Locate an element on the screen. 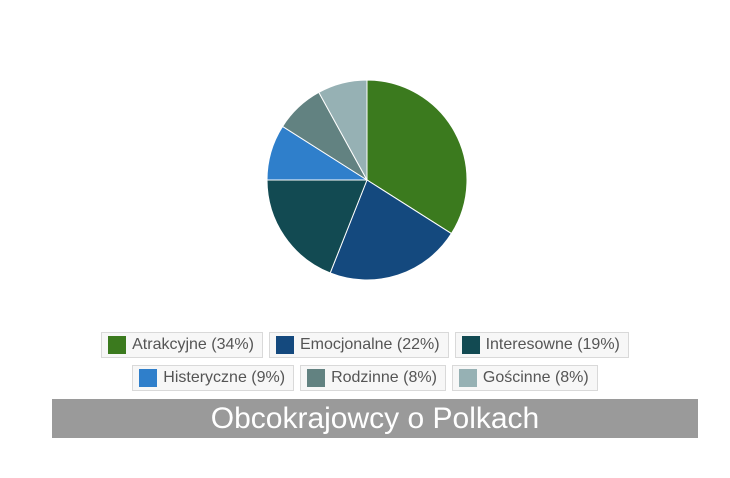 This screenshot has height=478, width=730. legend-item-histeryczne: Histeryczne (9%) is located at coordinates (213, 378).